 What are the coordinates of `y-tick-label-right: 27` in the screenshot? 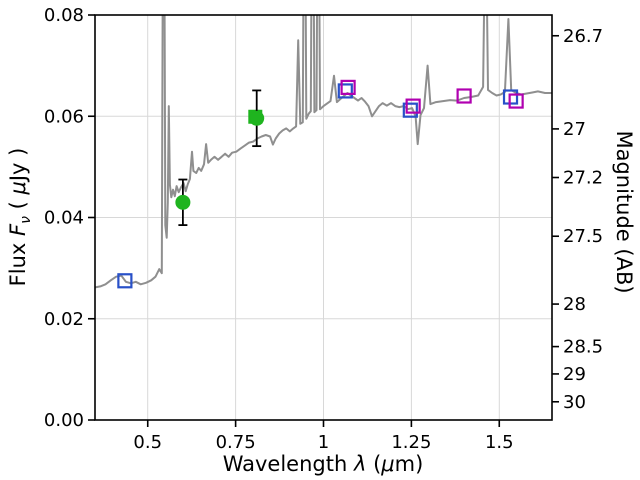 It's located at (574, 129).